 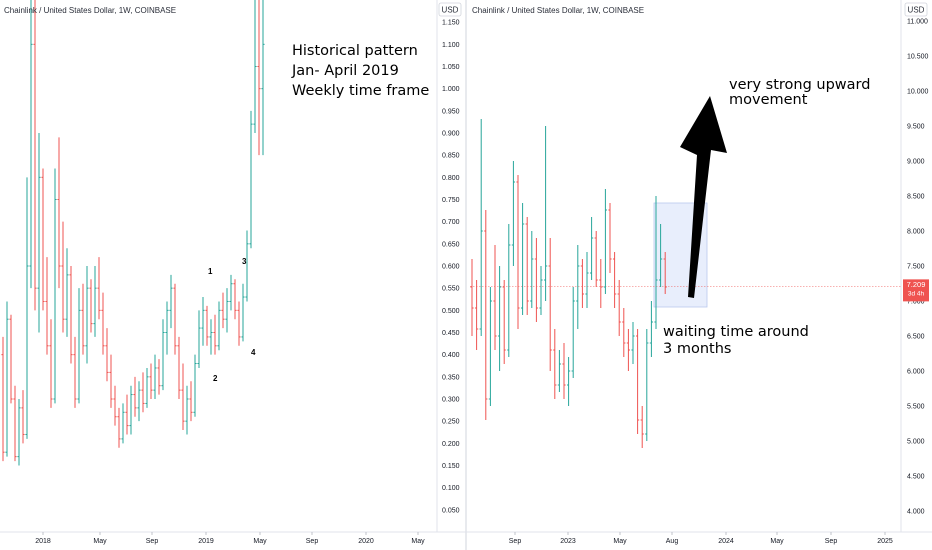 I want to click on x-tick-label: Sep, so click(x=152, y=541).